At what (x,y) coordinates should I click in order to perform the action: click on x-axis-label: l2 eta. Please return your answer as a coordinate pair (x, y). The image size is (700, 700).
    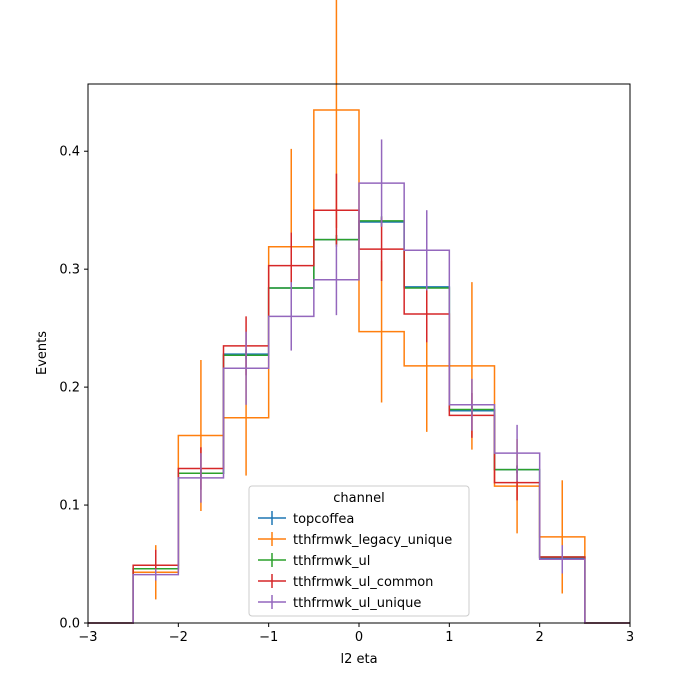
    Looking at the image, I should click on (358, 659).